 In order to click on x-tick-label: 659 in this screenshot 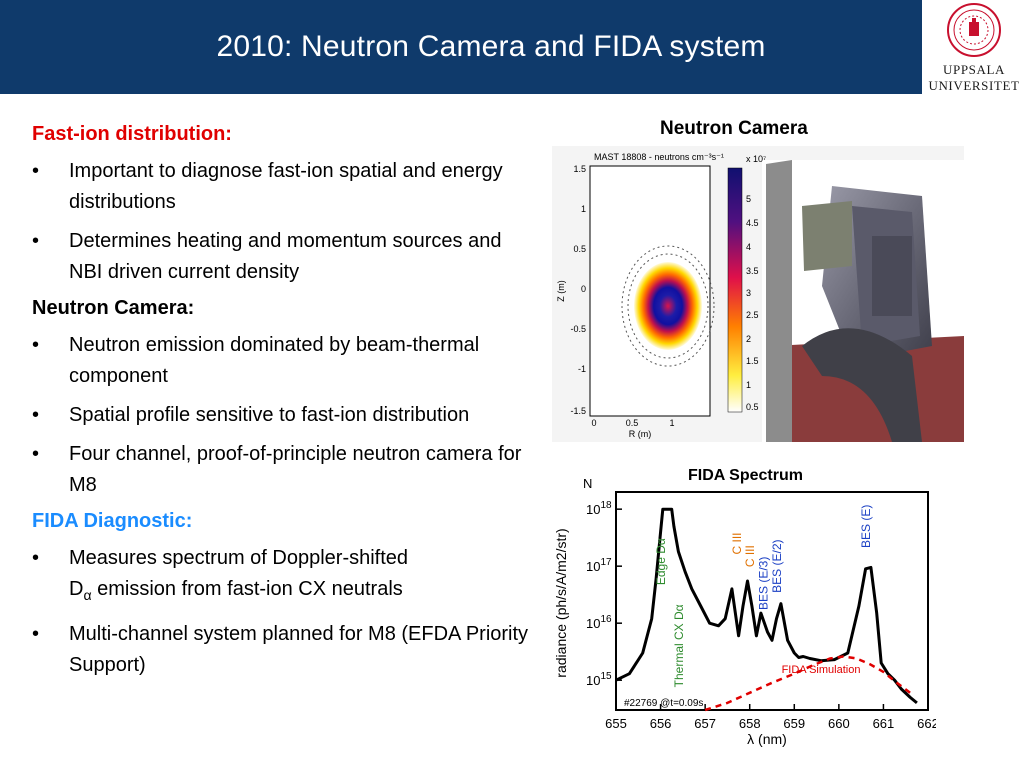, I will do `click(794, 723)`.